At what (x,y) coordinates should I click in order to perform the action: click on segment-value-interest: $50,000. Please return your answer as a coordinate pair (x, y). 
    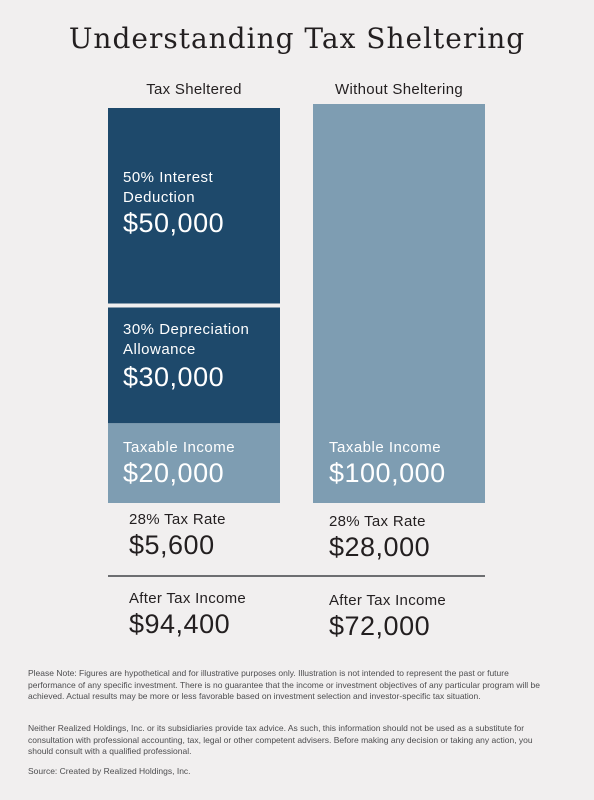
    Looking at the image, I should click on (174, 223).